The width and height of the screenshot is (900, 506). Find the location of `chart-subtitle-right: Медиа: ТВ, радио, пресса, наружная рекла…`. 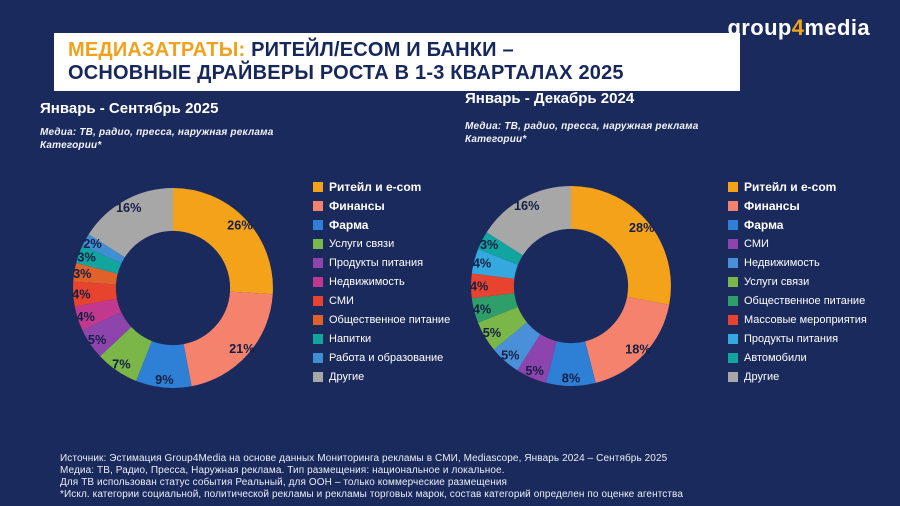

chart-subtitle-right: Медиа: ТВ, радио, пресса, наружная рекла… is located at coordinates (582, 133).